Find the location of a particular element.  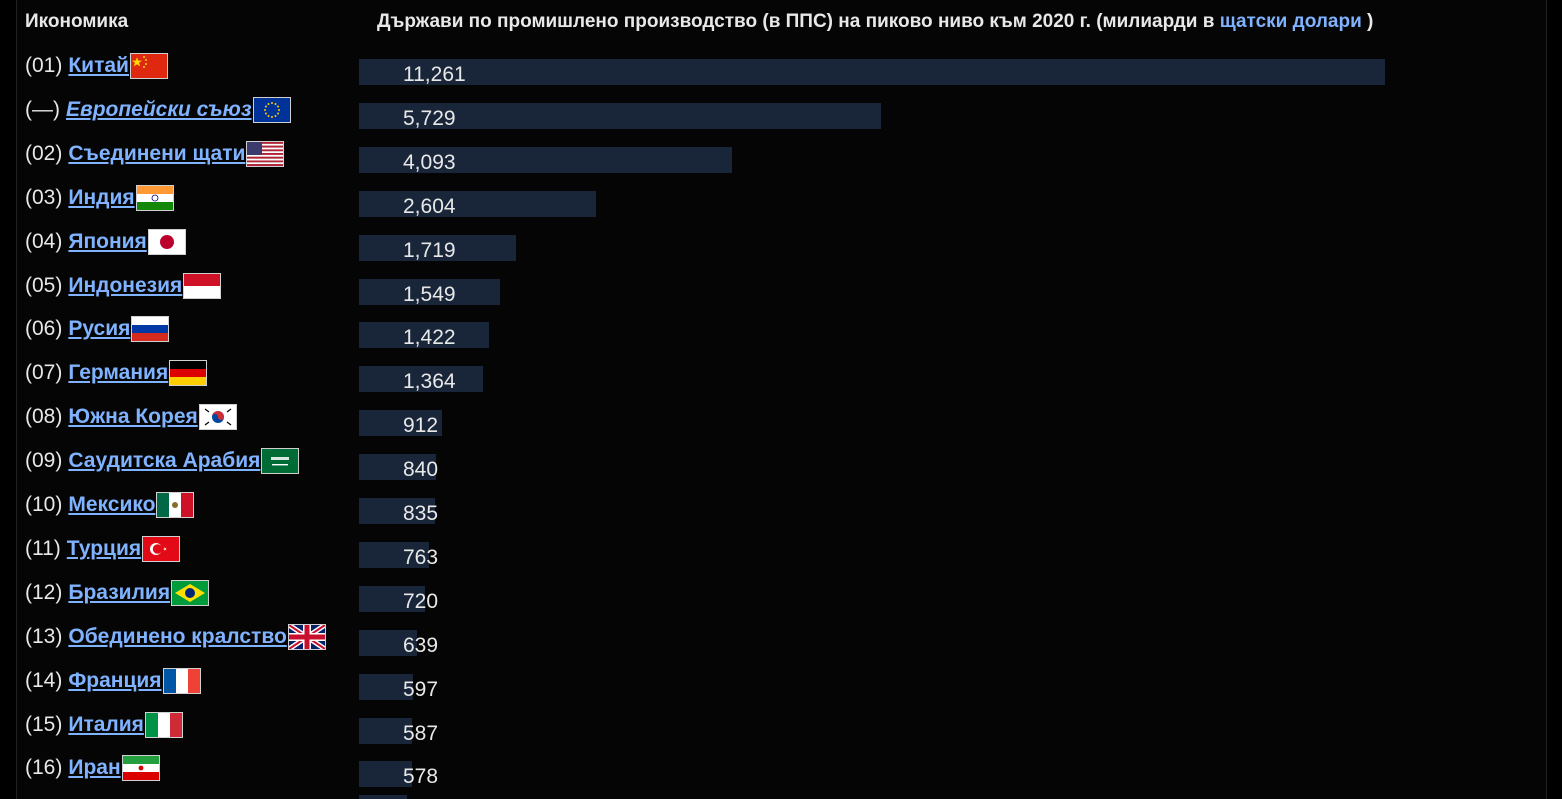

bar-value-label: 835 is located at coordinates (421, 513).